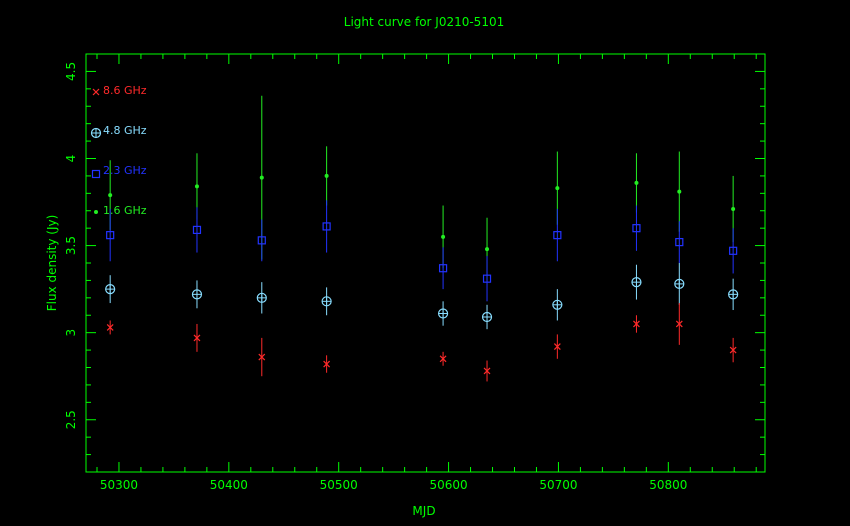  What do you see at coordinates (125, 170) in the screenshot?
I see `legend-label-2-3-ghz: 2.3 GHz` at bounding box center [125, 170].